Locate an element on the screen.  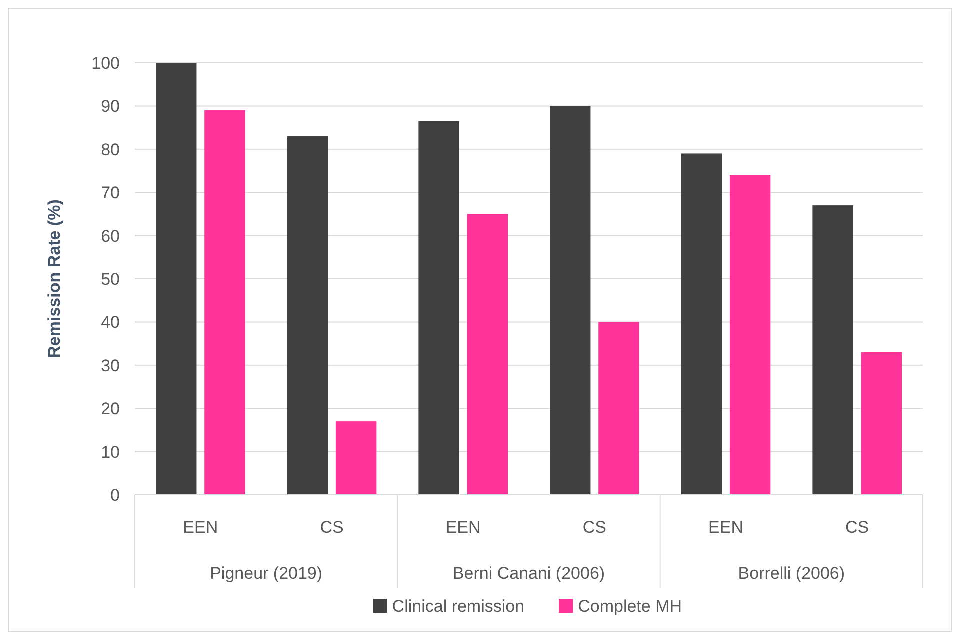
y-tick-label: 40 is located at coordinates (110, 322).